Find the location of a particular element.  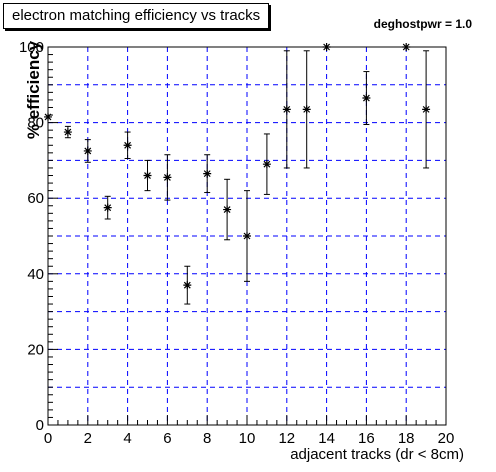

x-tick-label: 0 is located at coordinates (48, 438).